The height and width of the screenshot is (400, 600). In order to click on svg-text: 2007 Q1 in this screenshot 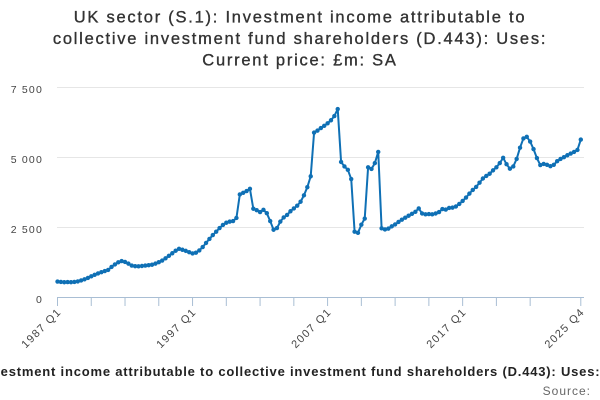, I will do `click(311, 328)`.